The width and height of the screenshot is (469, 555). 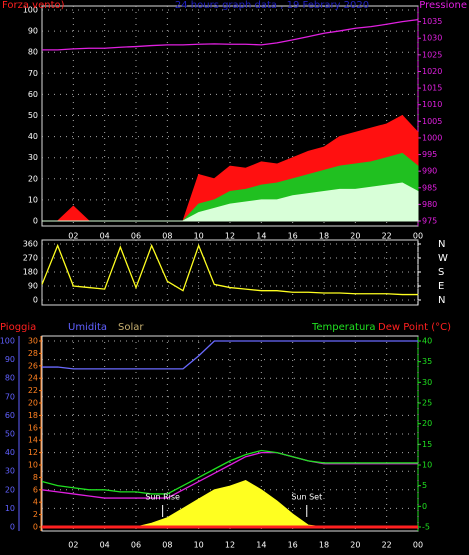 What do you see at coordinates (131, 327) in the screenshot?
I see `axis-label: Solar` at bounding box center [131, 327].